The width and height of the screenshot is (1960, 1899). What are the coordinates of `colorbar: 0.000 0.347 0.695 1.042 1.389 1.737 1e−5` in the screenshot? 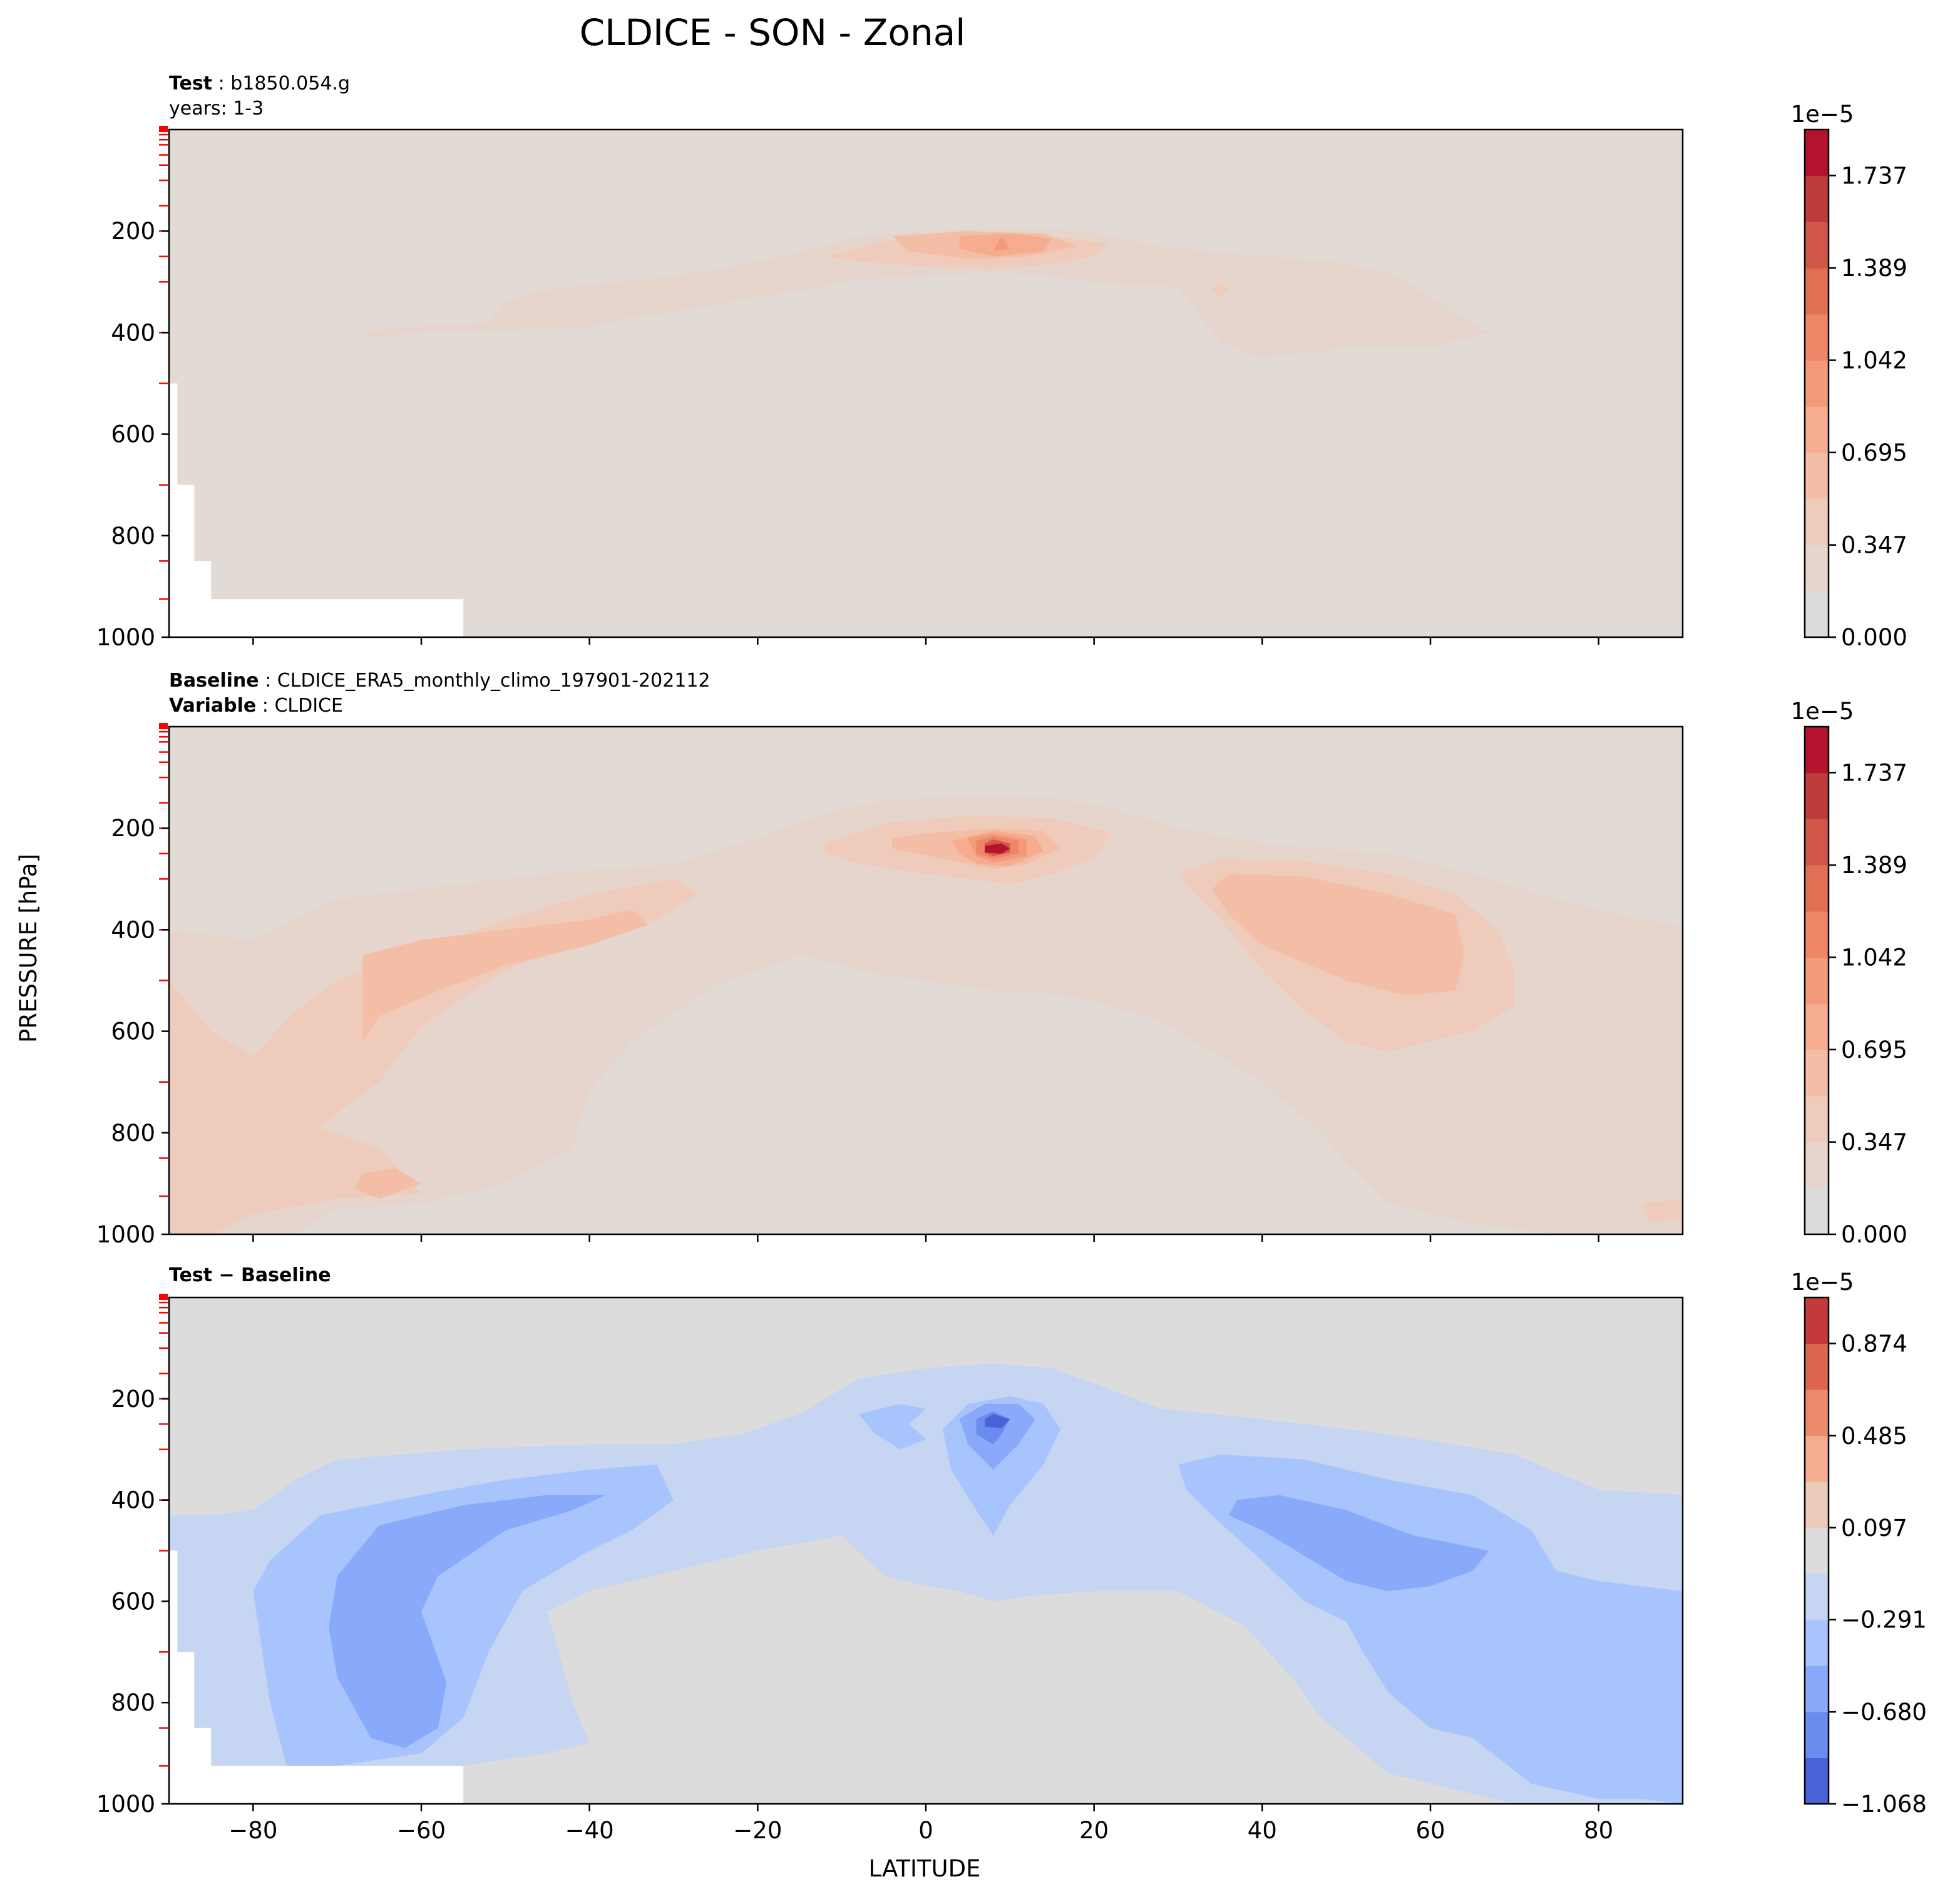 It's located at (1849, 973).